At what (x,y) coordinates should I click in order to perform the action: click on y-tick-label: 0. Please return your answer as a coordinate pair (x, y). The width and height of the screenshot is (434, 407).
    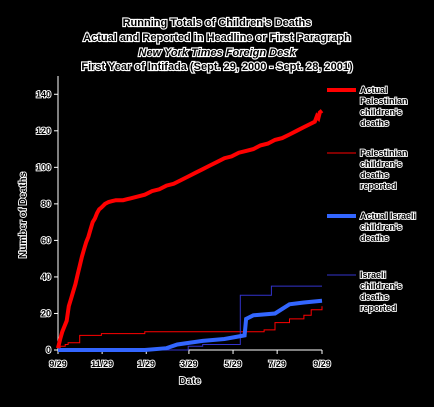
    Looking at the image, I should click on (48, 350).